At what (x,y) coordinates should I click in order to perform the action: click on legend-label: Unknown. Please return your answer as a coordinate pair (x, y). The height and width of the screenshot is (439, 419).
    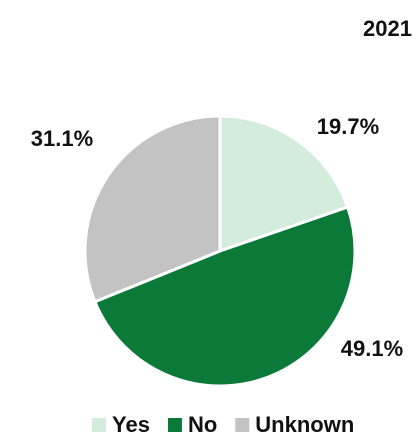
    Looking at the image, I should click on (304, 424).